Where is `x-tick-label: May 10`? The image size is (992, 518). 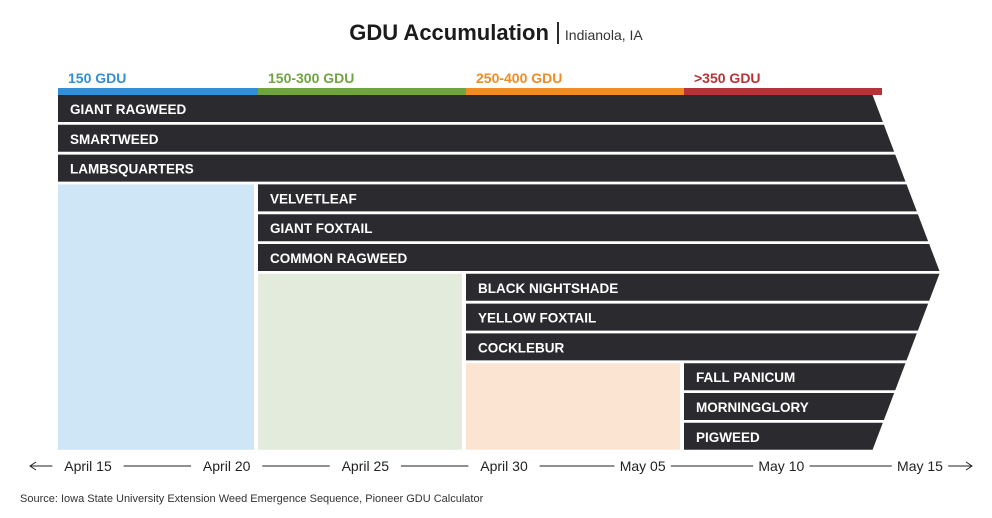 x-tick-label: May 10 is located at coordinates (781, 466).